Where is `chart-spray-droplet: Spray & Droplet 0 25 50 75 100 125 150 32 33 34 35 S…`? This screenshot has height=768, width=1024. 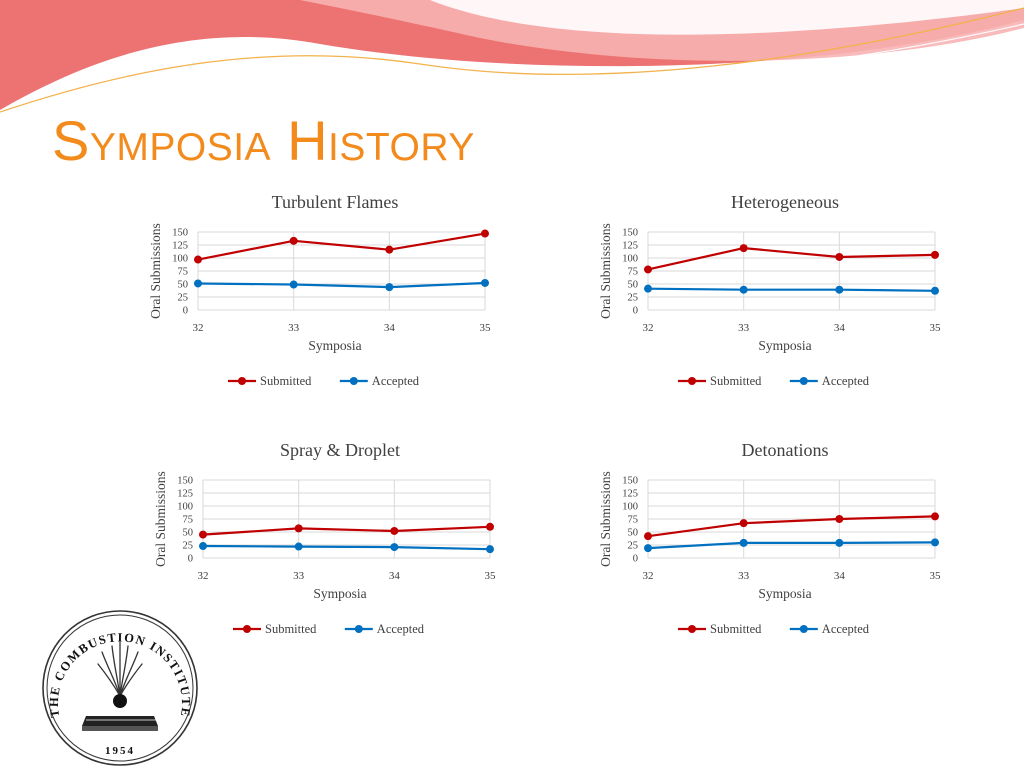 chart-spray-droplet: Spray & Droplet 0 25 50 75 100 125 150 32 33 34 35 S… is located at coordinates (350, 546).